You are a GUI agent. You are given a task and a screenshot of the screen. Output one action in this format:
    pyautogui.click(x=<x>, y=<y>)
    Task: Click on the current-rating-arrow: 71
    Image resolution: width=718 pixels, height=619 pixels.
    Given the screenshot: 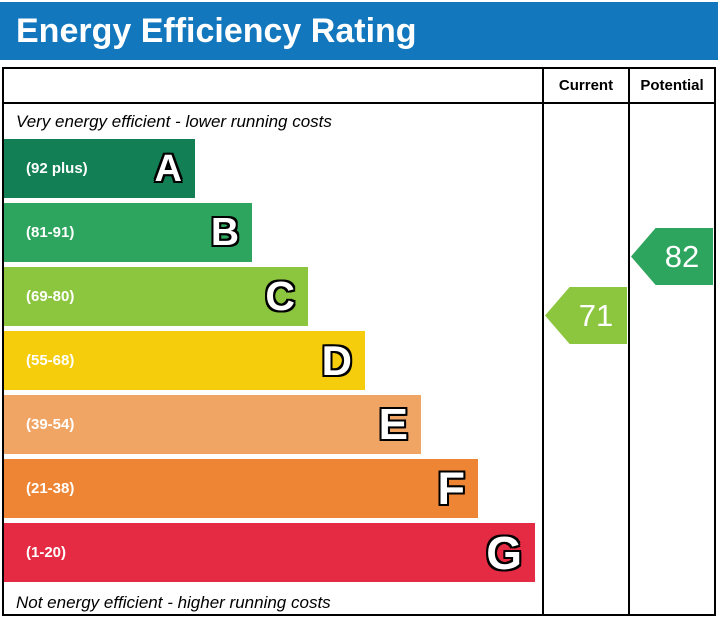 What is the action you would take?
    pyautogui.click(x=586, y=315)
    